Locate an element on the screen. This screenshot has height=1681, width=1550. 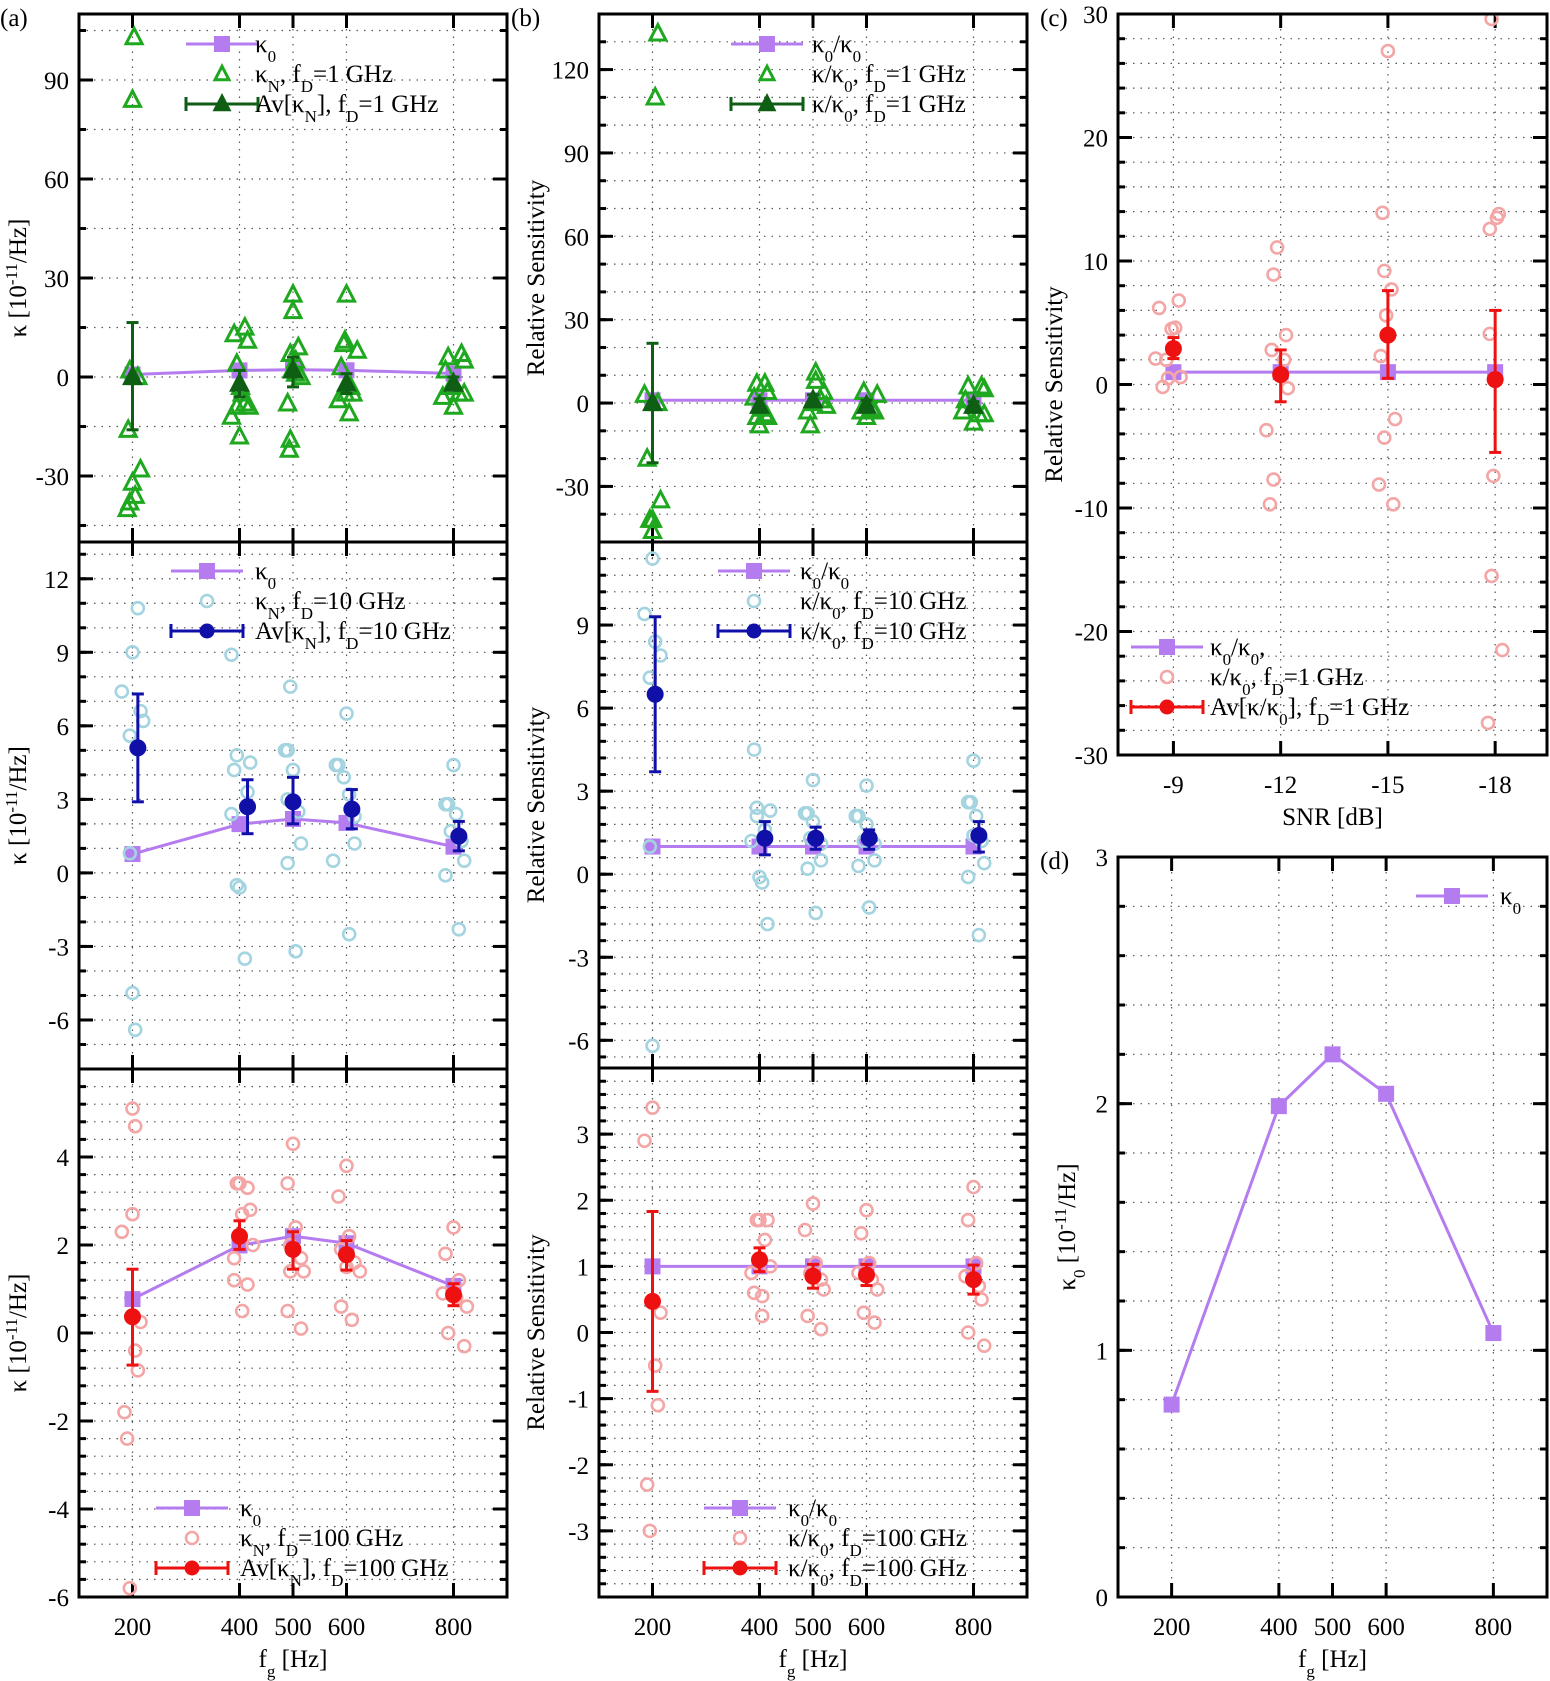
x-tick-label: 500 is located at coordinates (1333, 1627).